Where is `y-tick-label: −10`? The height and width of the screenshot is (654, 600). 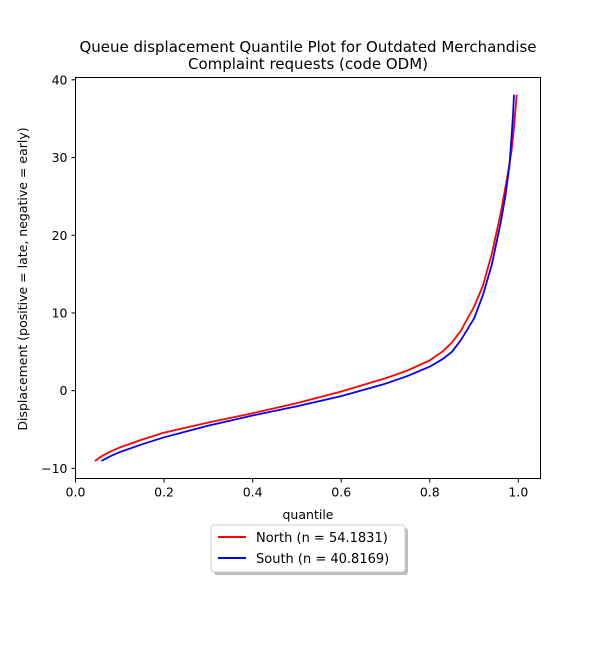 y-tick-label: −10 is located at coordinates (54, 468).